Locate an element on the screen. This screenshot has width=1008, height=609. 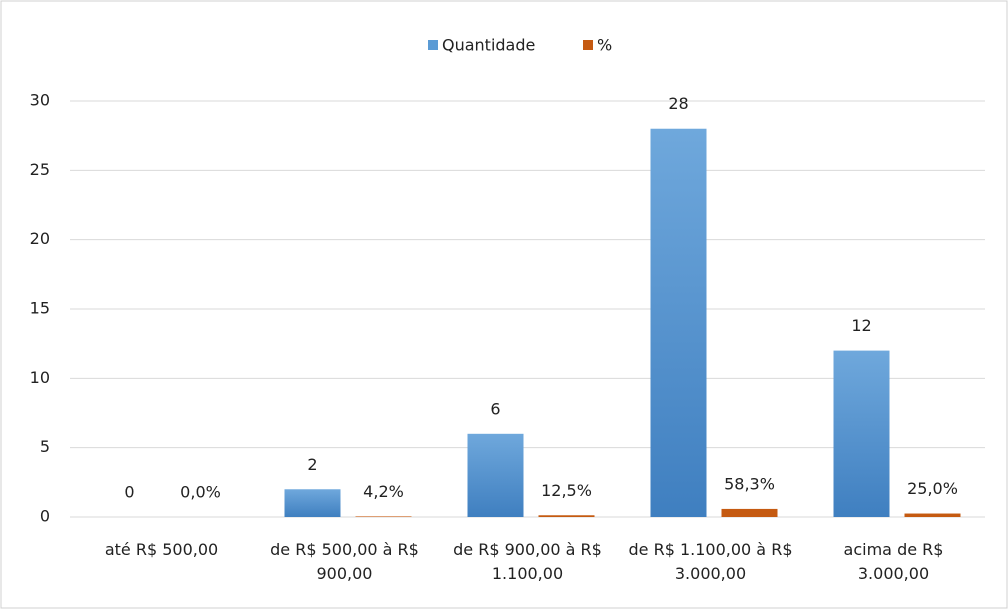
y-tick-label: 30 is located at coordinates (40, 100).